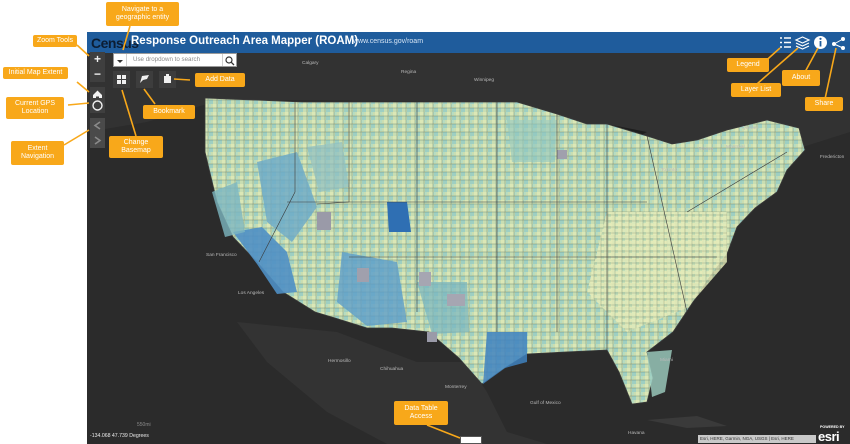 The height and width of the screenshot is (444, 850). I want to click on callout-data-table: Data Table Access, so click(421, 413).